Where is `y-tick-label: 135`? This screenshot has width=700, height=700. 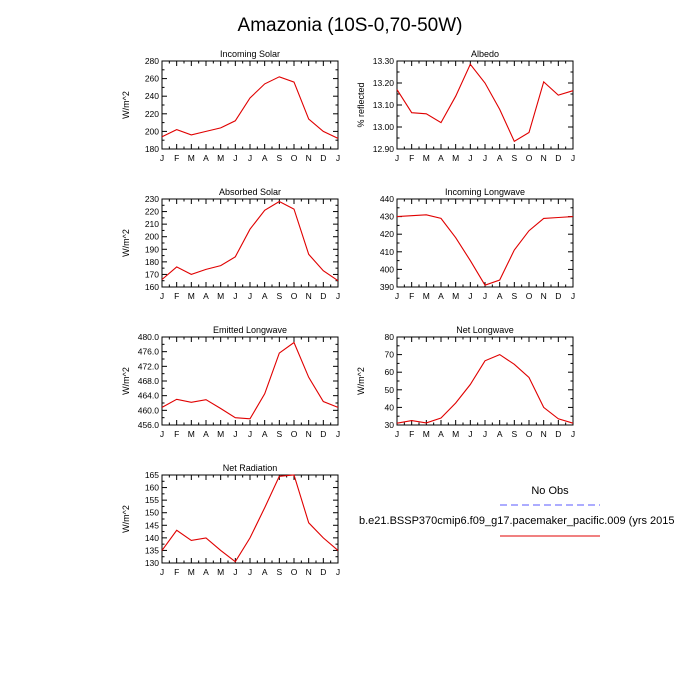
y-tick-label: 135 is located at coordinates (152, 550).